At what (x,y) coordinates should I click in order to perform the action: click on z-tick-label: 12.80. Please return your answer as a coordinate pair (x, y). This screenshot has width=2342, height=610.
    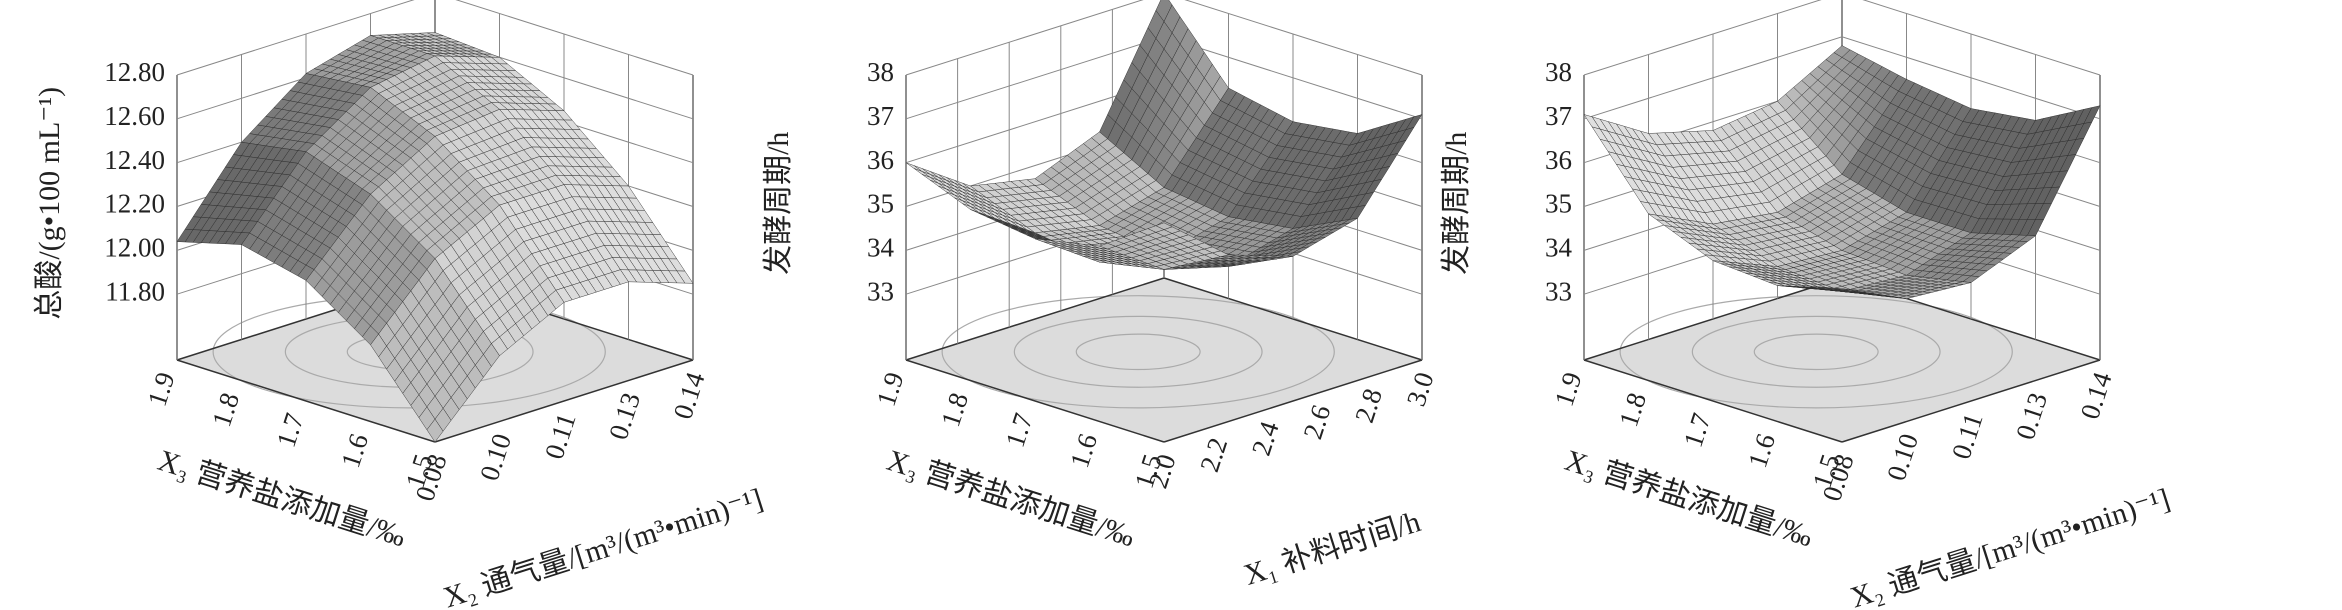
    Looking at the image, I should click on (134, 72).